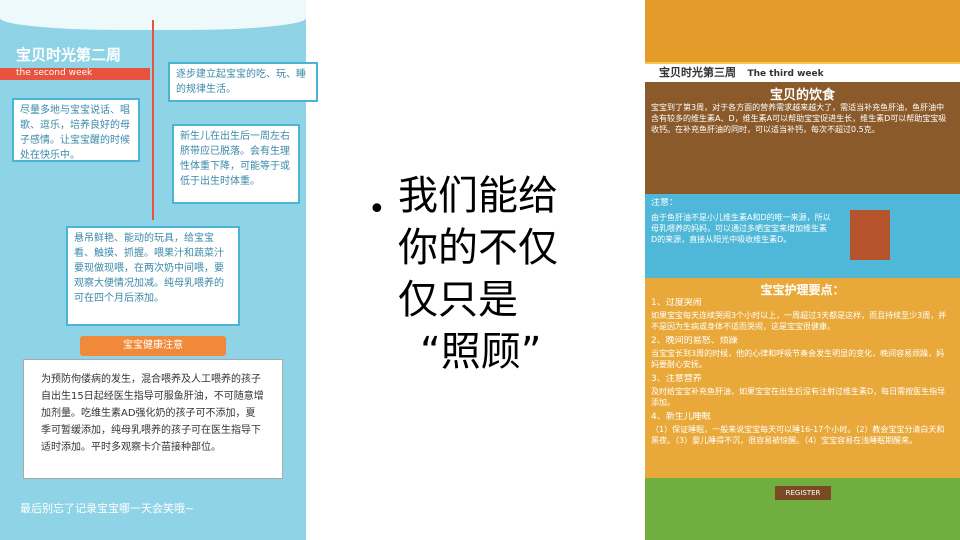 This screenshot has width=960, height=540. I want to click on timeline, so click(153, 120).